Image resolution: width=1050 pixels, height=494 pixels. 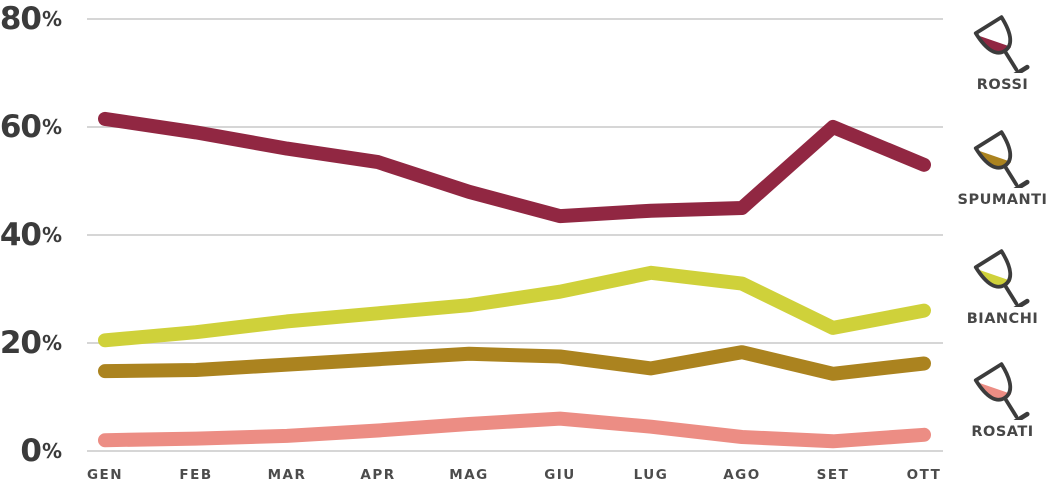 I want to click on x-axis-label-ott: OTT, so click(x=924, y=475).